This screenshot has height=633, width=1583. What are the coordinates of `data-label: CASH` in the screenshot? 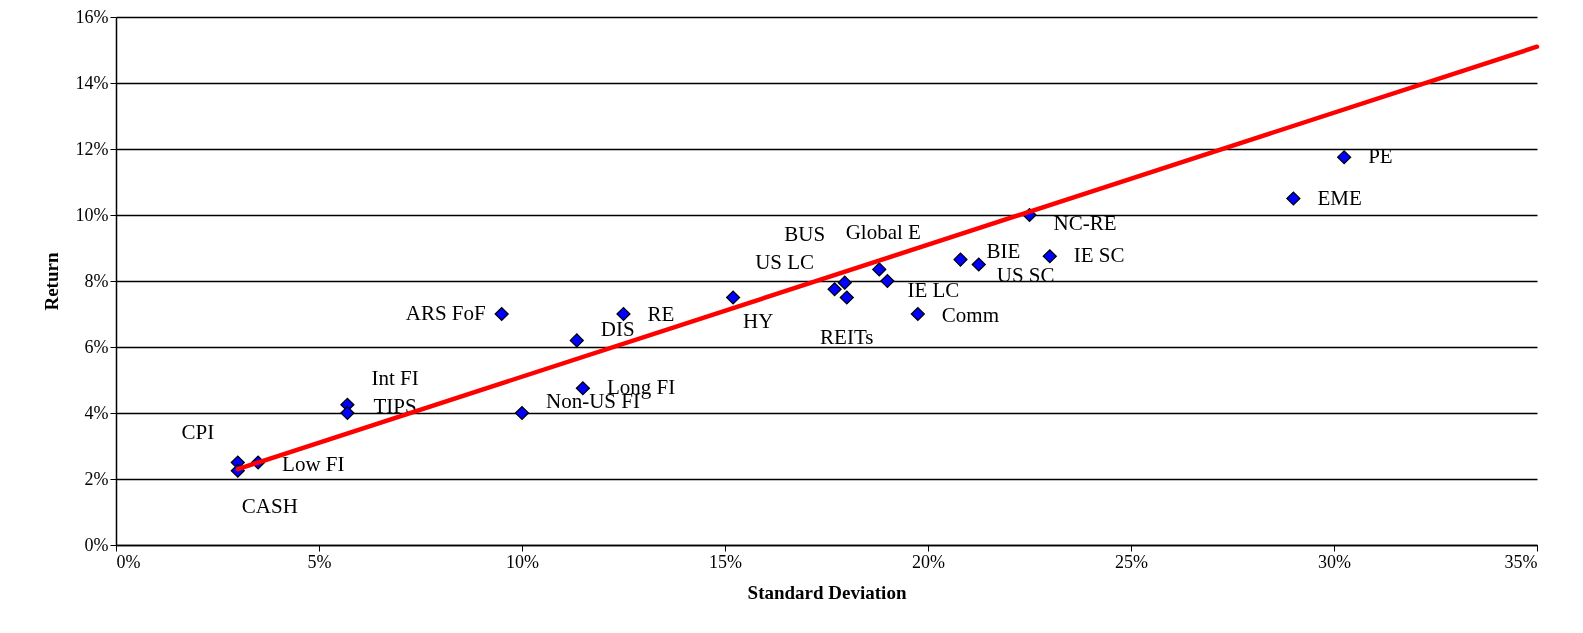 It's located at (269, 505).